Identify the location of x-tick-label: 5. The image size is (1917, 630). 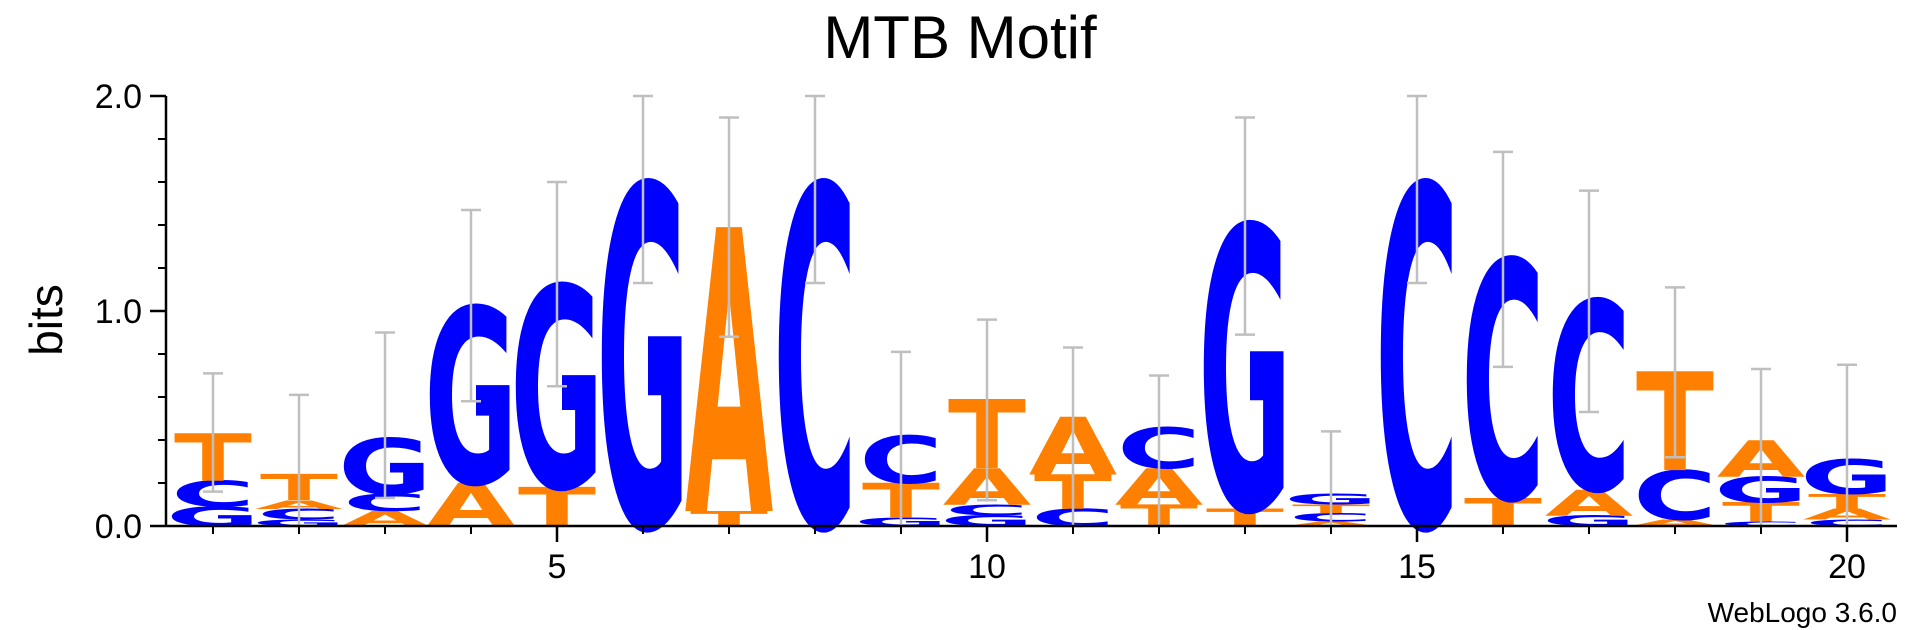
(557, 567).